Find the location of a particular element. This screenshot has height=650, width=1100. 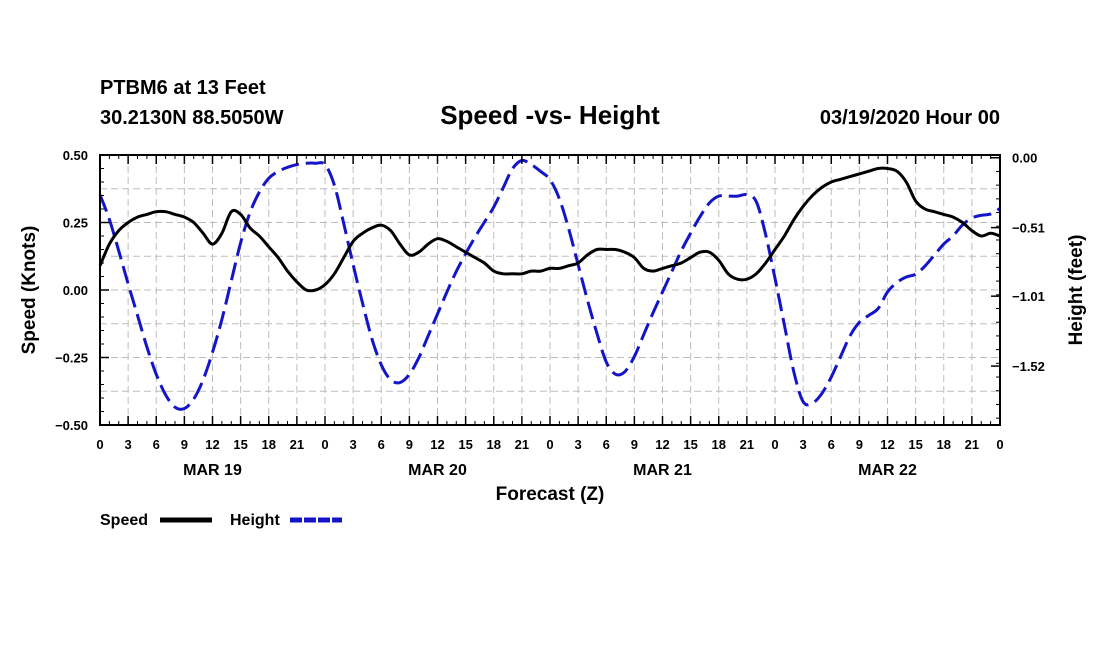

y2-axis-title: Height (feet) is located at coordinates (1076, 290).